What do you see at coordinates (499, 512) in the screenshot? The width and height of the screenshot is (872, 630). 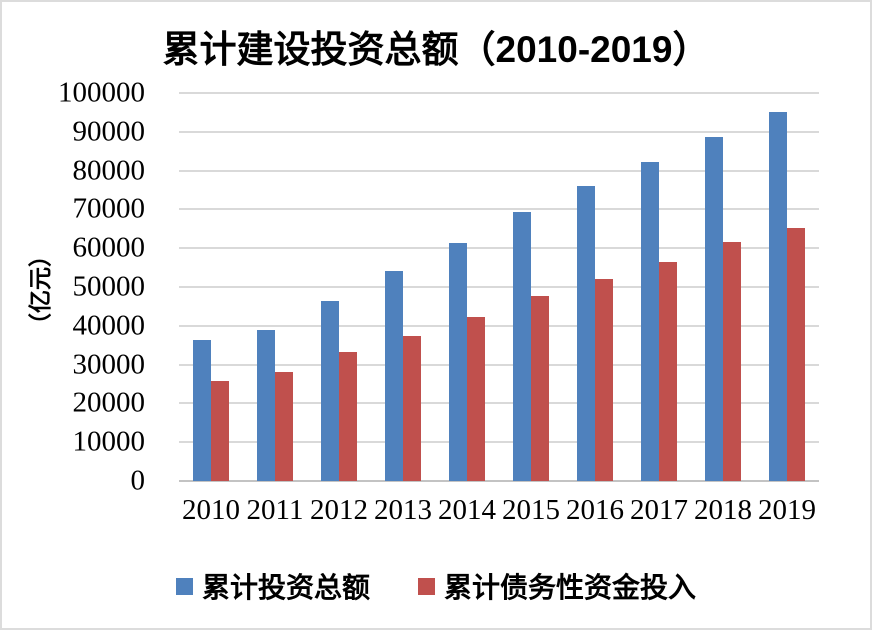 I see `x-axis-tick-labels: 2010 2011 2012 2013 2014 2015 2016 2017 2018 2019` at bounding box center [499, 512].